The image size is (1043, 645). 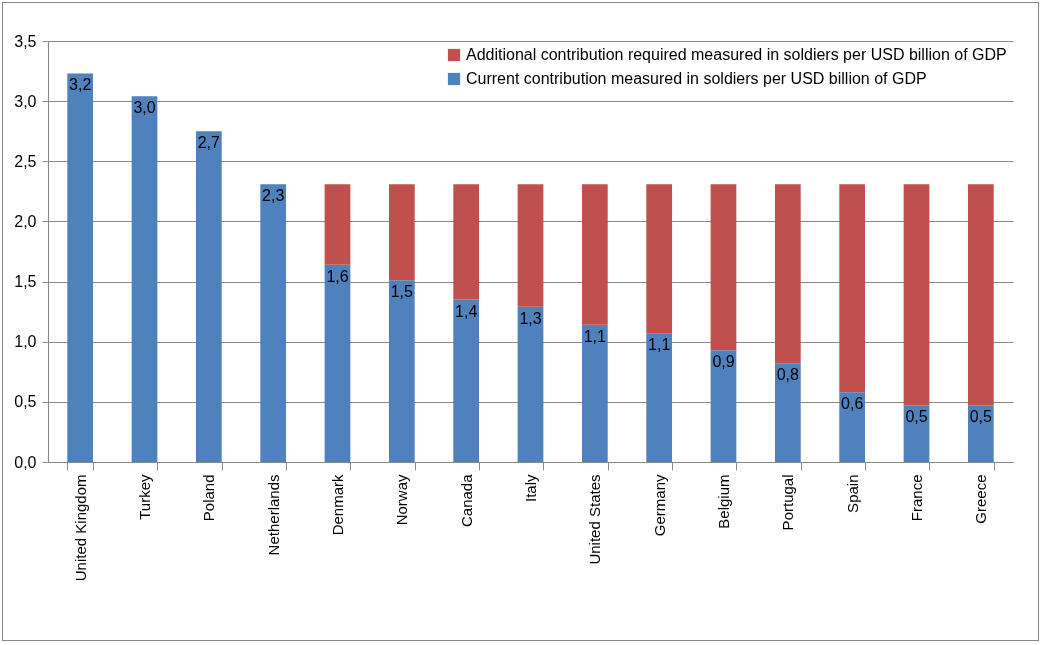 I want to click on data-label: 2,3, so click(x=273, y=196).